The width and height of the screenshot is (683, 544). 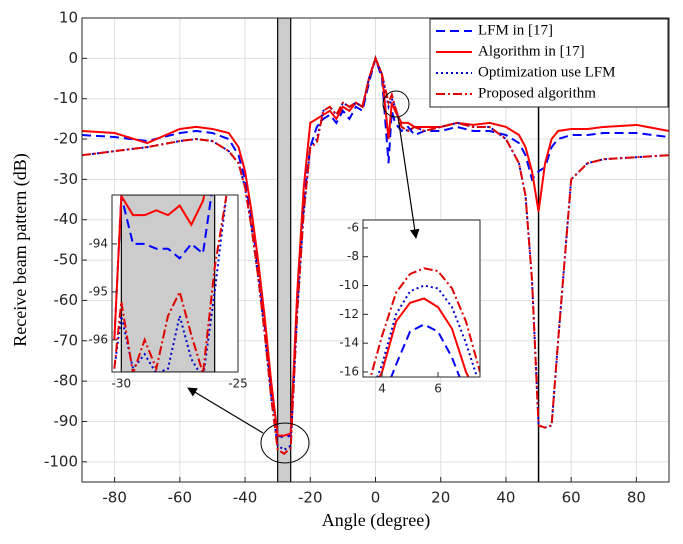 I want to click on x-tick-label: 40, so click(x=505, y=498).